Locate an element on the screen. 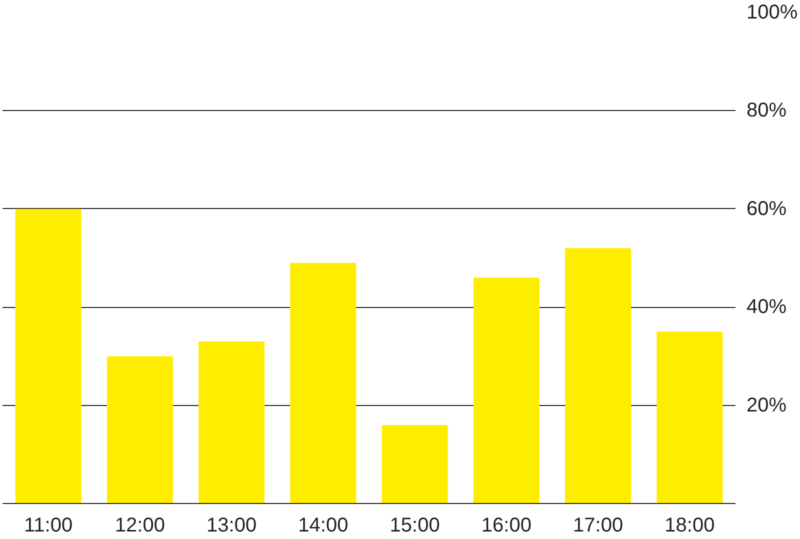  x-tick-label: 17:00 is located at coordinates (598, 525).